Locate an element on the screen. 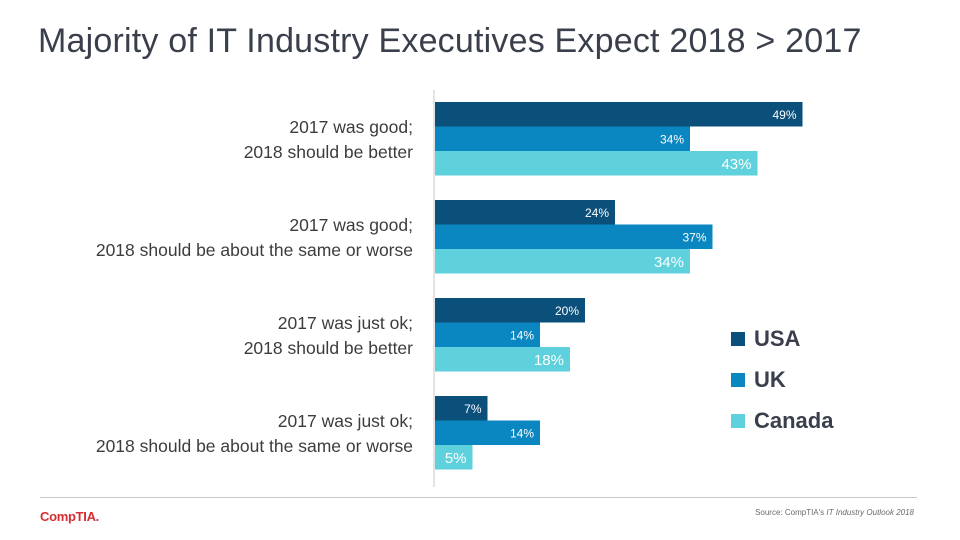  comptia-logo: CompTIA. is located at coordinates (69, 516).